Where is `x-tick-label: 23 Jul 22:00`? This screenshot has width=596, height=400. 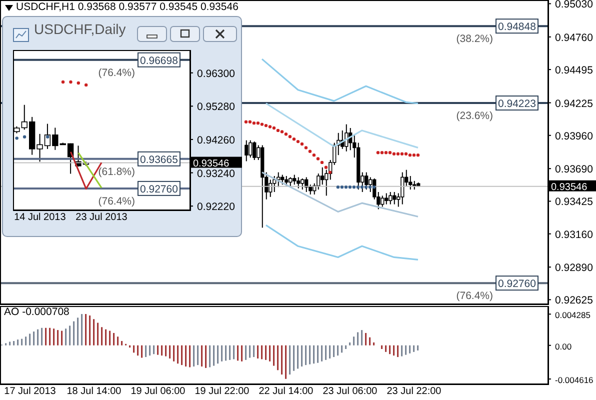
x-tick-label: 23 Jul 22:00 is located at coordinates (414, 391).